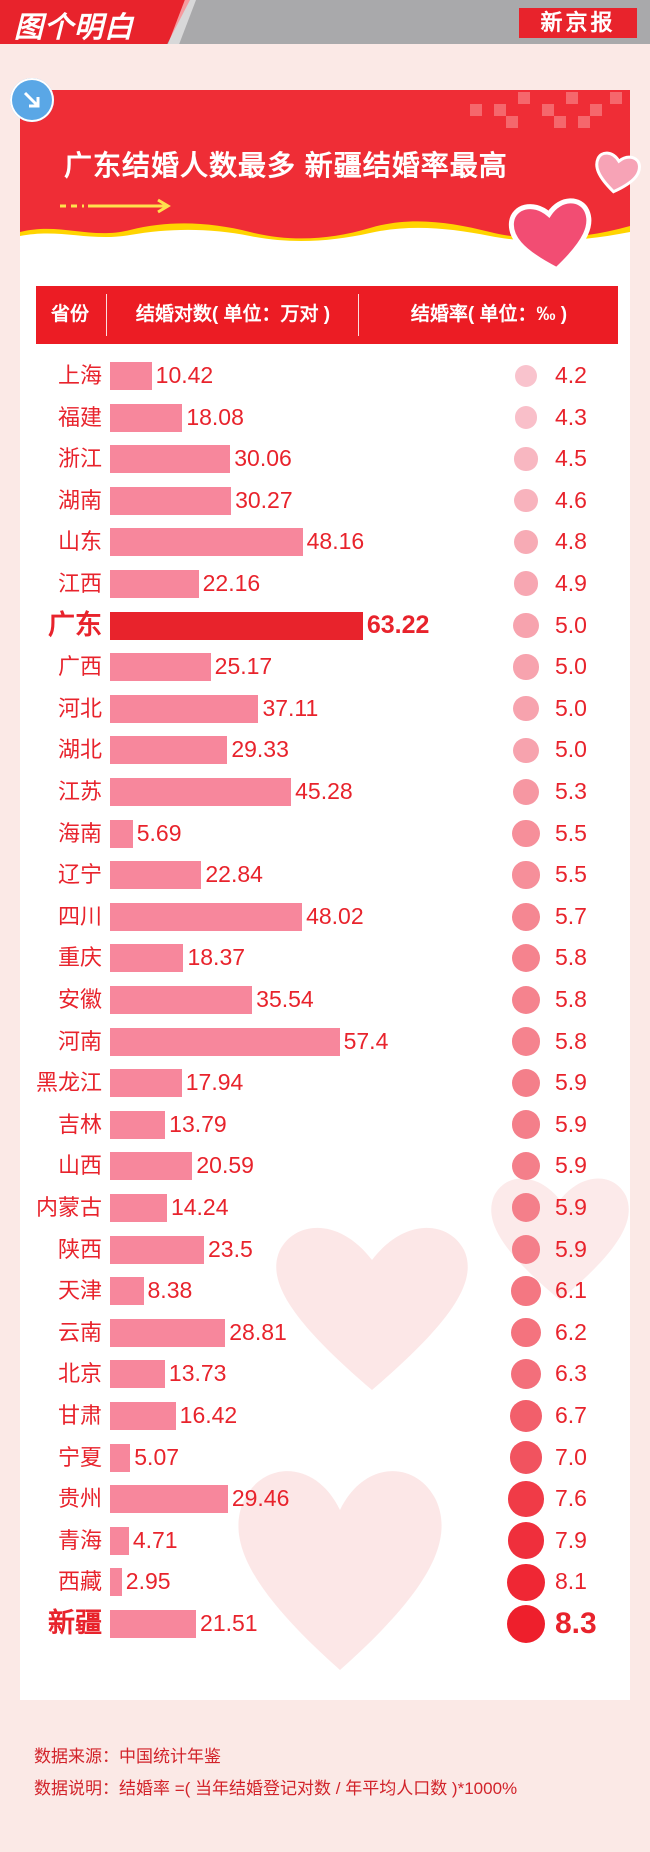 The height and width of the screenshot is (1852, 650). What do you see at coordinates (79, 583) in the screenshot?
I see `province-label: 江西` at bounding box center [79, 583].